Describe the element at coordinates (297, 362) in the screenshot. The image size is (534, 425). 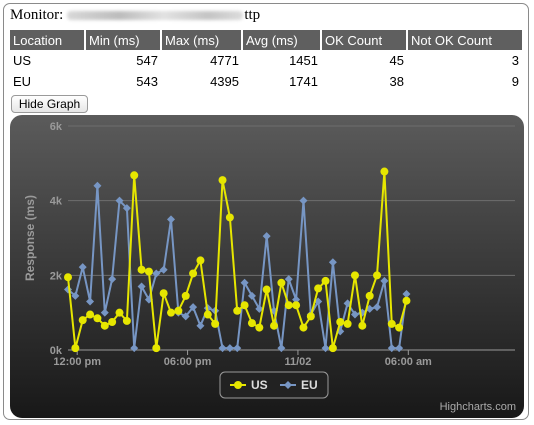
I see `x-tick-label: 11/02` at that location.